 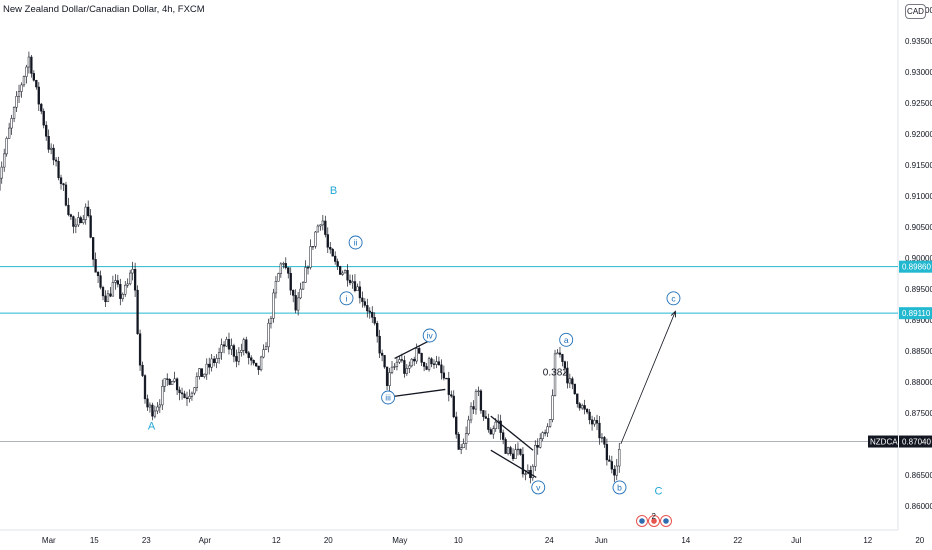 I want to click on time-tick-label: Jul, so click(x=796, y=540).